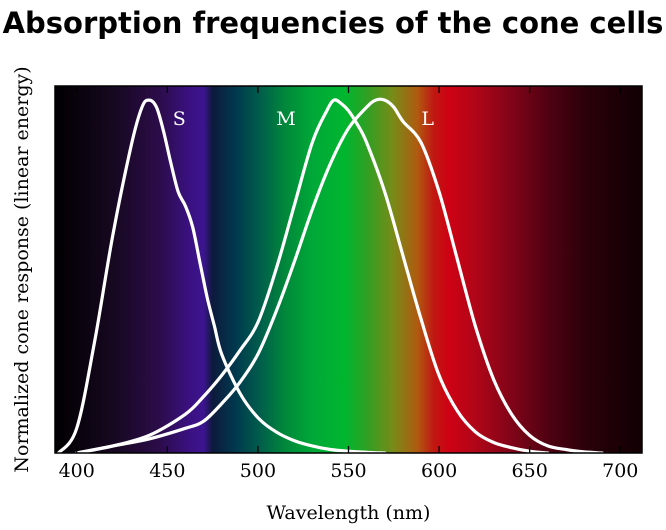 This screenshot has width=666, height=530. What do you see at coordinates (333, 23) in the screenshot?
I see `chart-title: Absorption frequencies of the cone cells` at bounding box center [333, 23].